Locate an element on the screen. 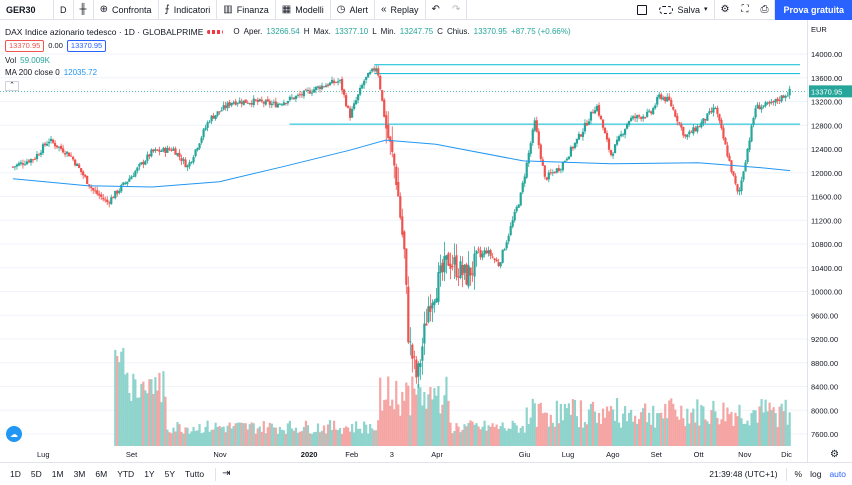  volume-legend-row: Vol 59.009K is located at coordinates (288, 61).